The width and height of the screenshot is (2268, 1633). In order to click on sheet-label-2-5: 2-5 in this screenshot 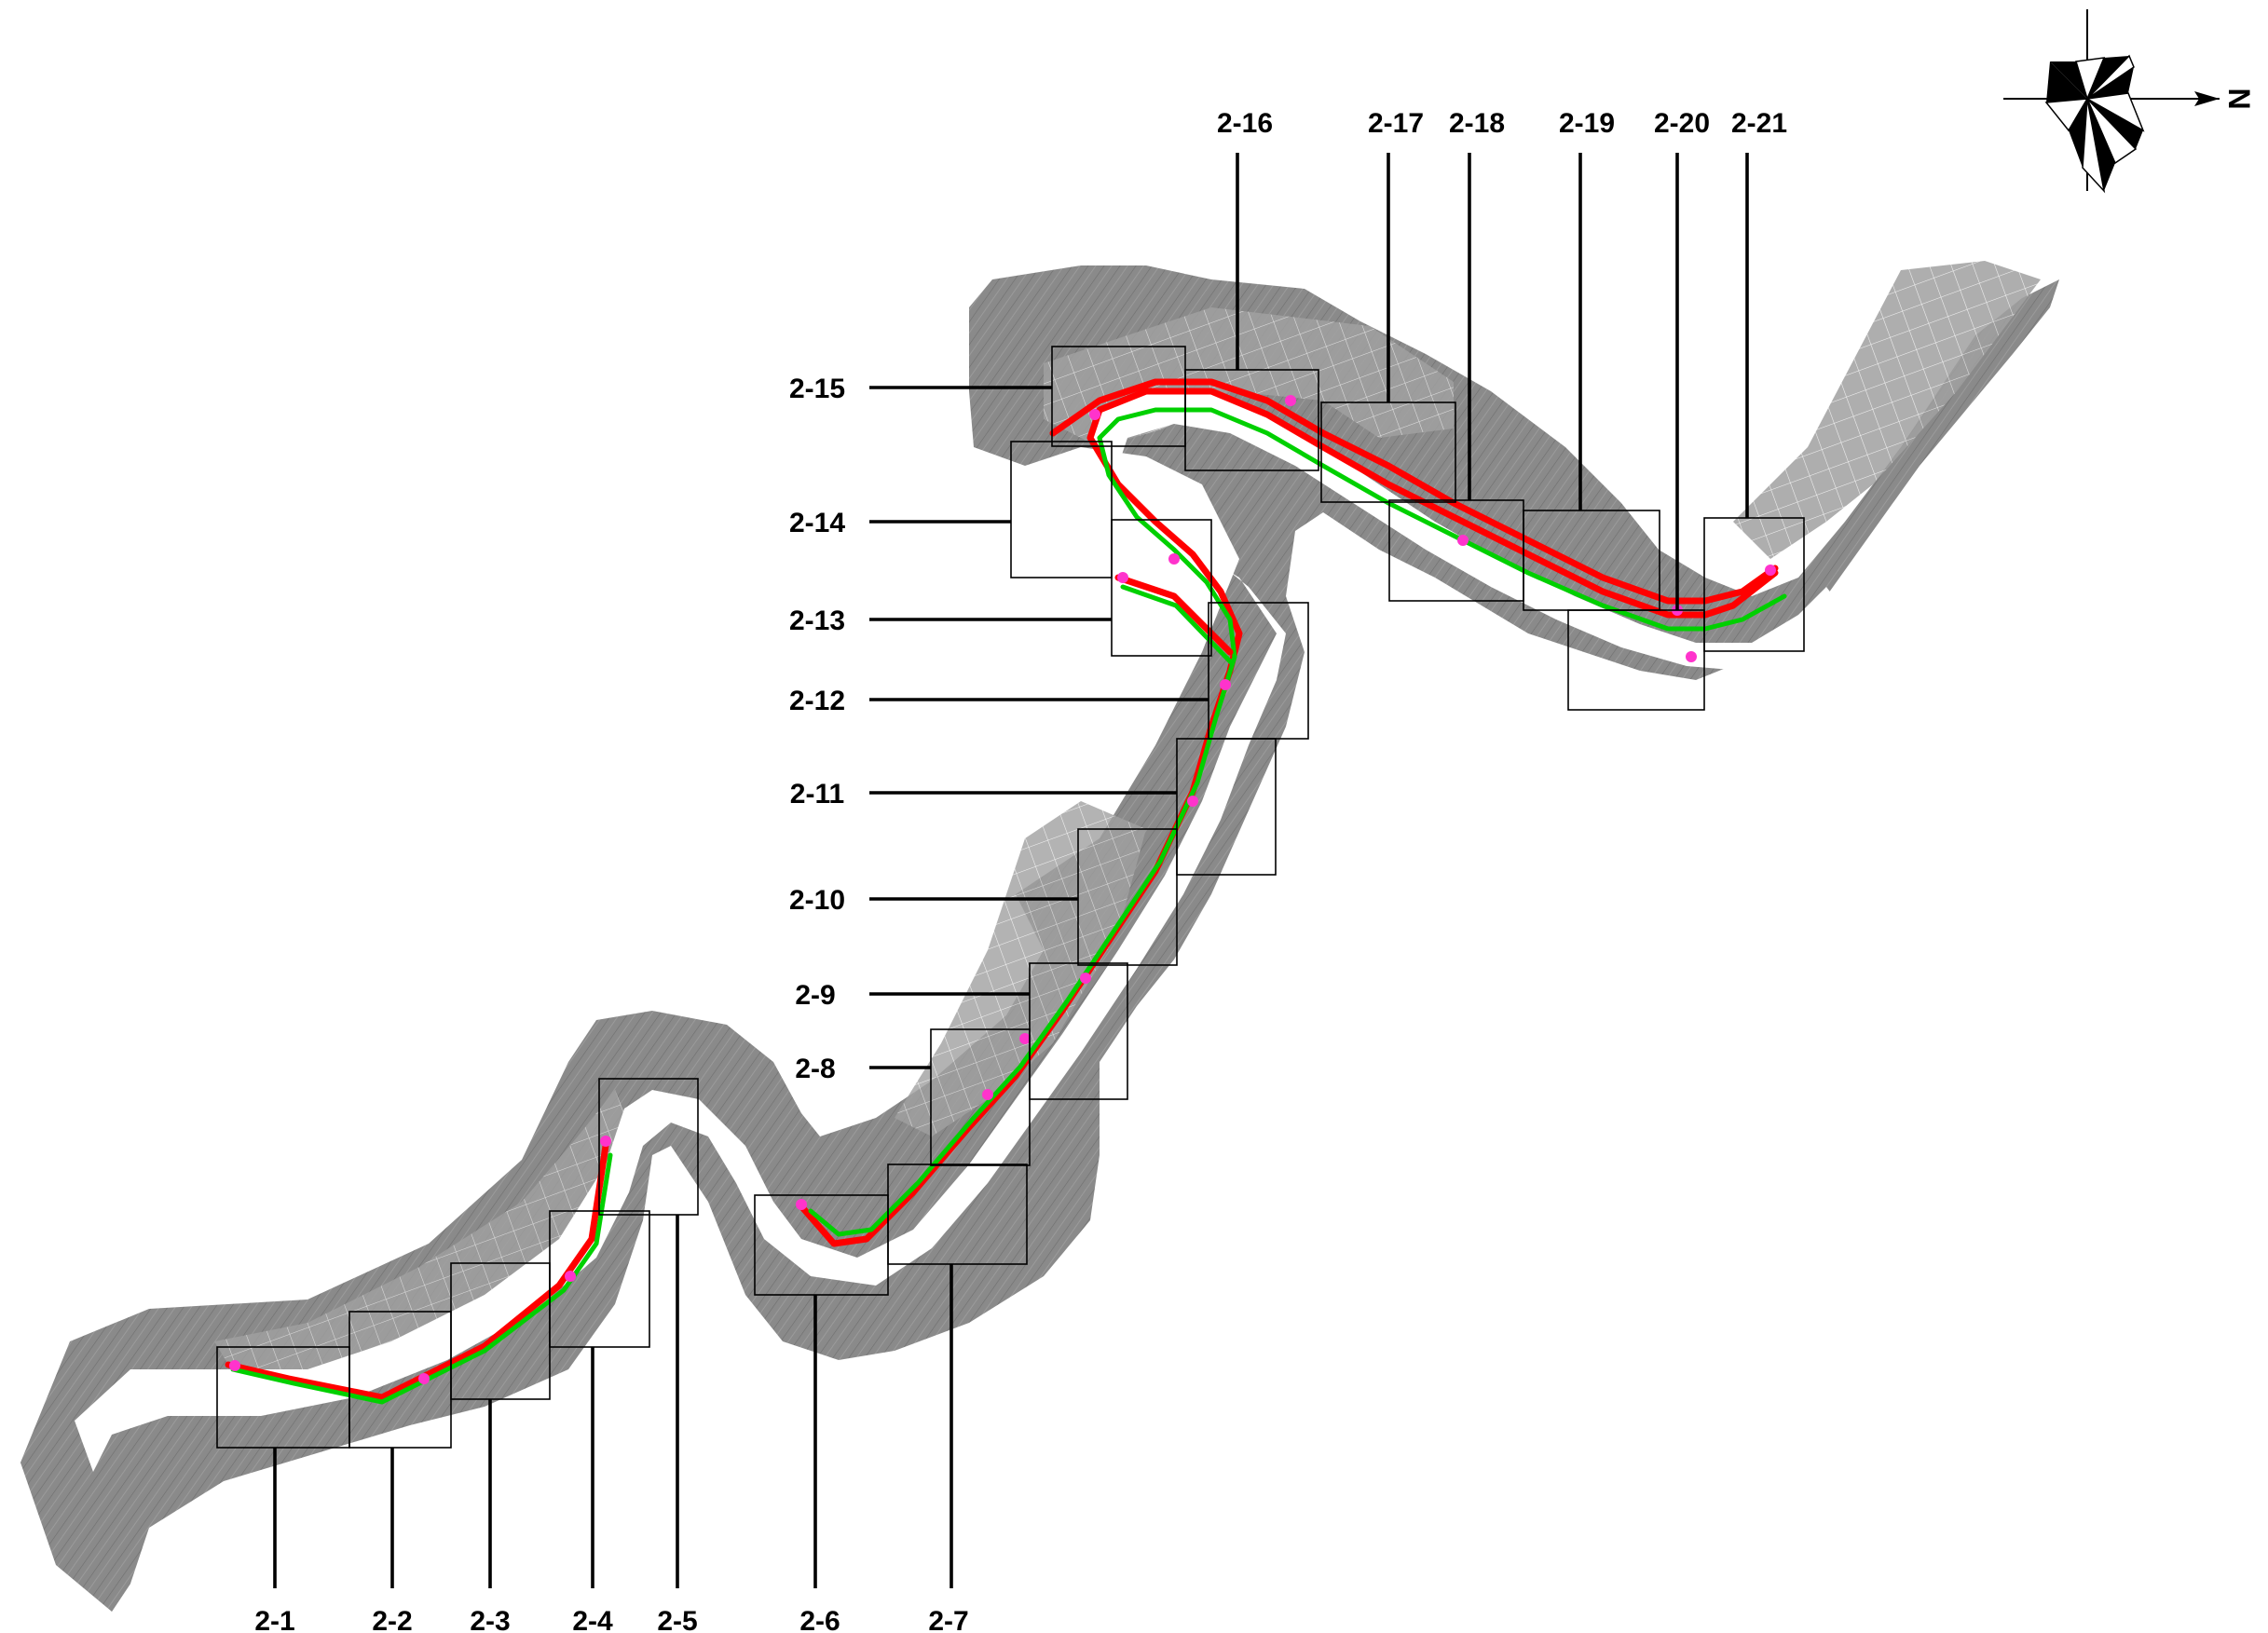, I will do `click(677, 1619)`.